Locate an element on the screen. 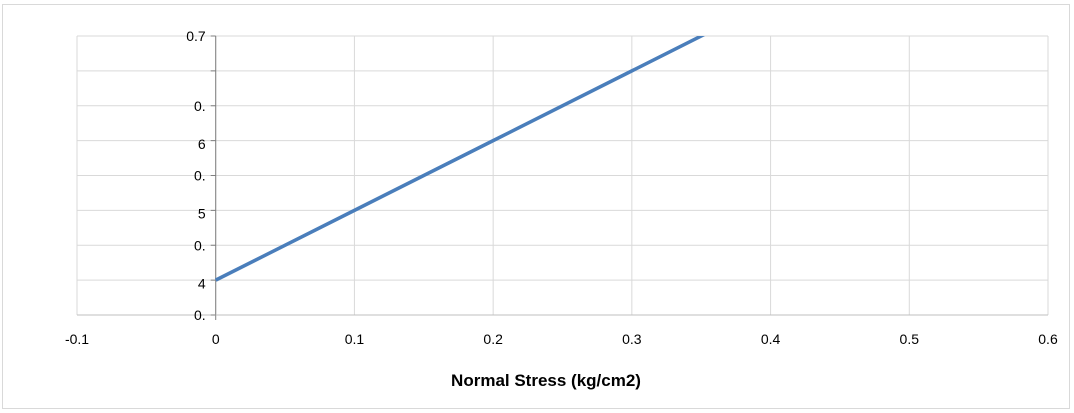 The height and width of the screenshot is (413, 1074). x-tick-label: 0.2 is located at coordinates (493, 339).